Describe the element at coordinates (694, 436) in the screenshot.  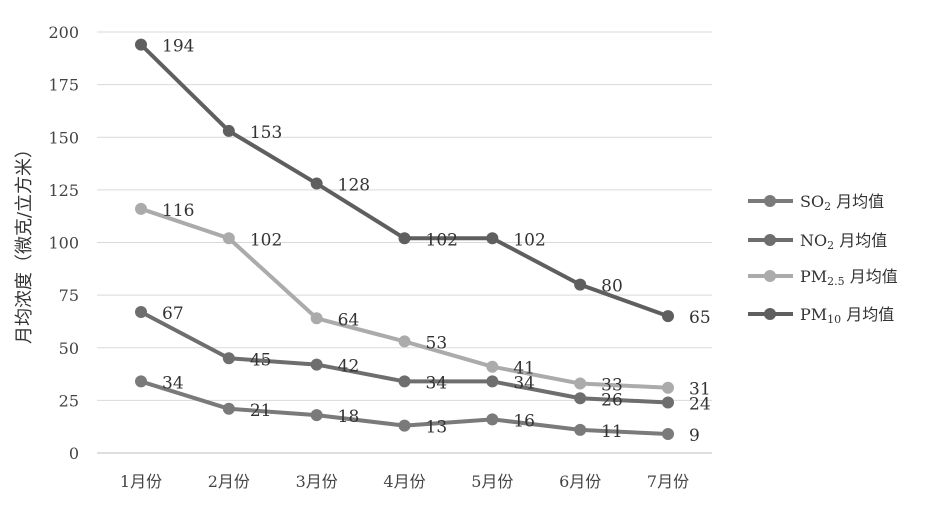
I see `data-label: 9` at that location.